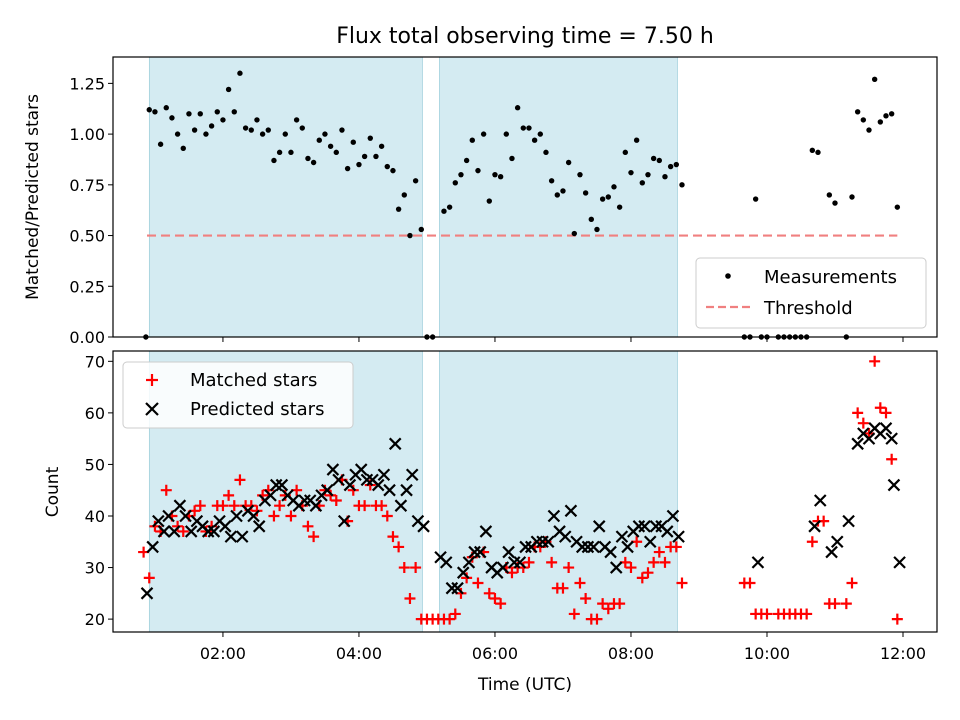  I want to click on legend-matched-label: Matched stars, so click(253, 380).